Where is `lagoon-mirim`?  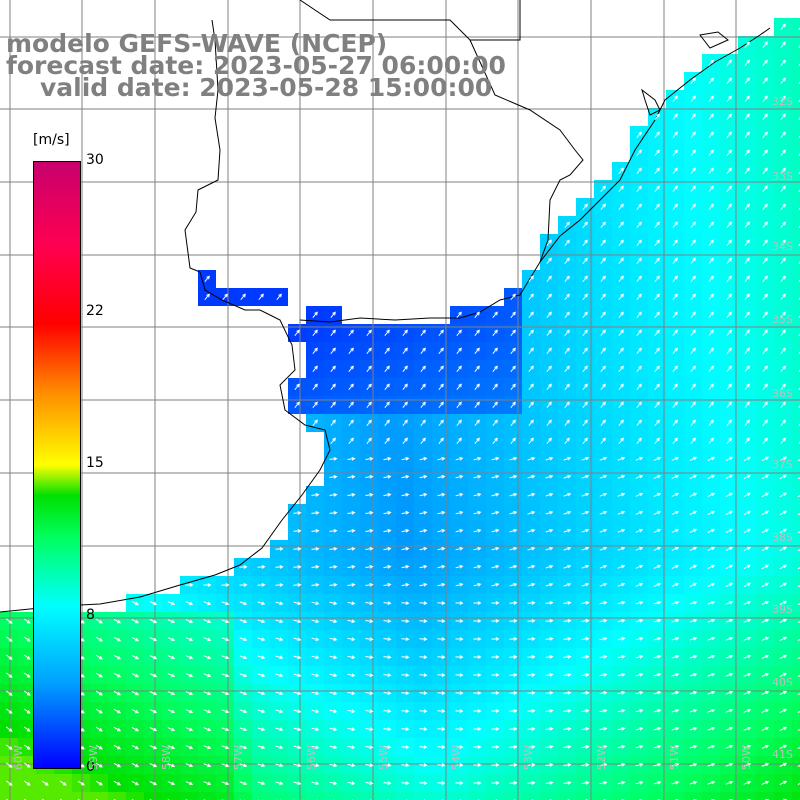 lagoon-mirim is located at coordinates (651, 102).